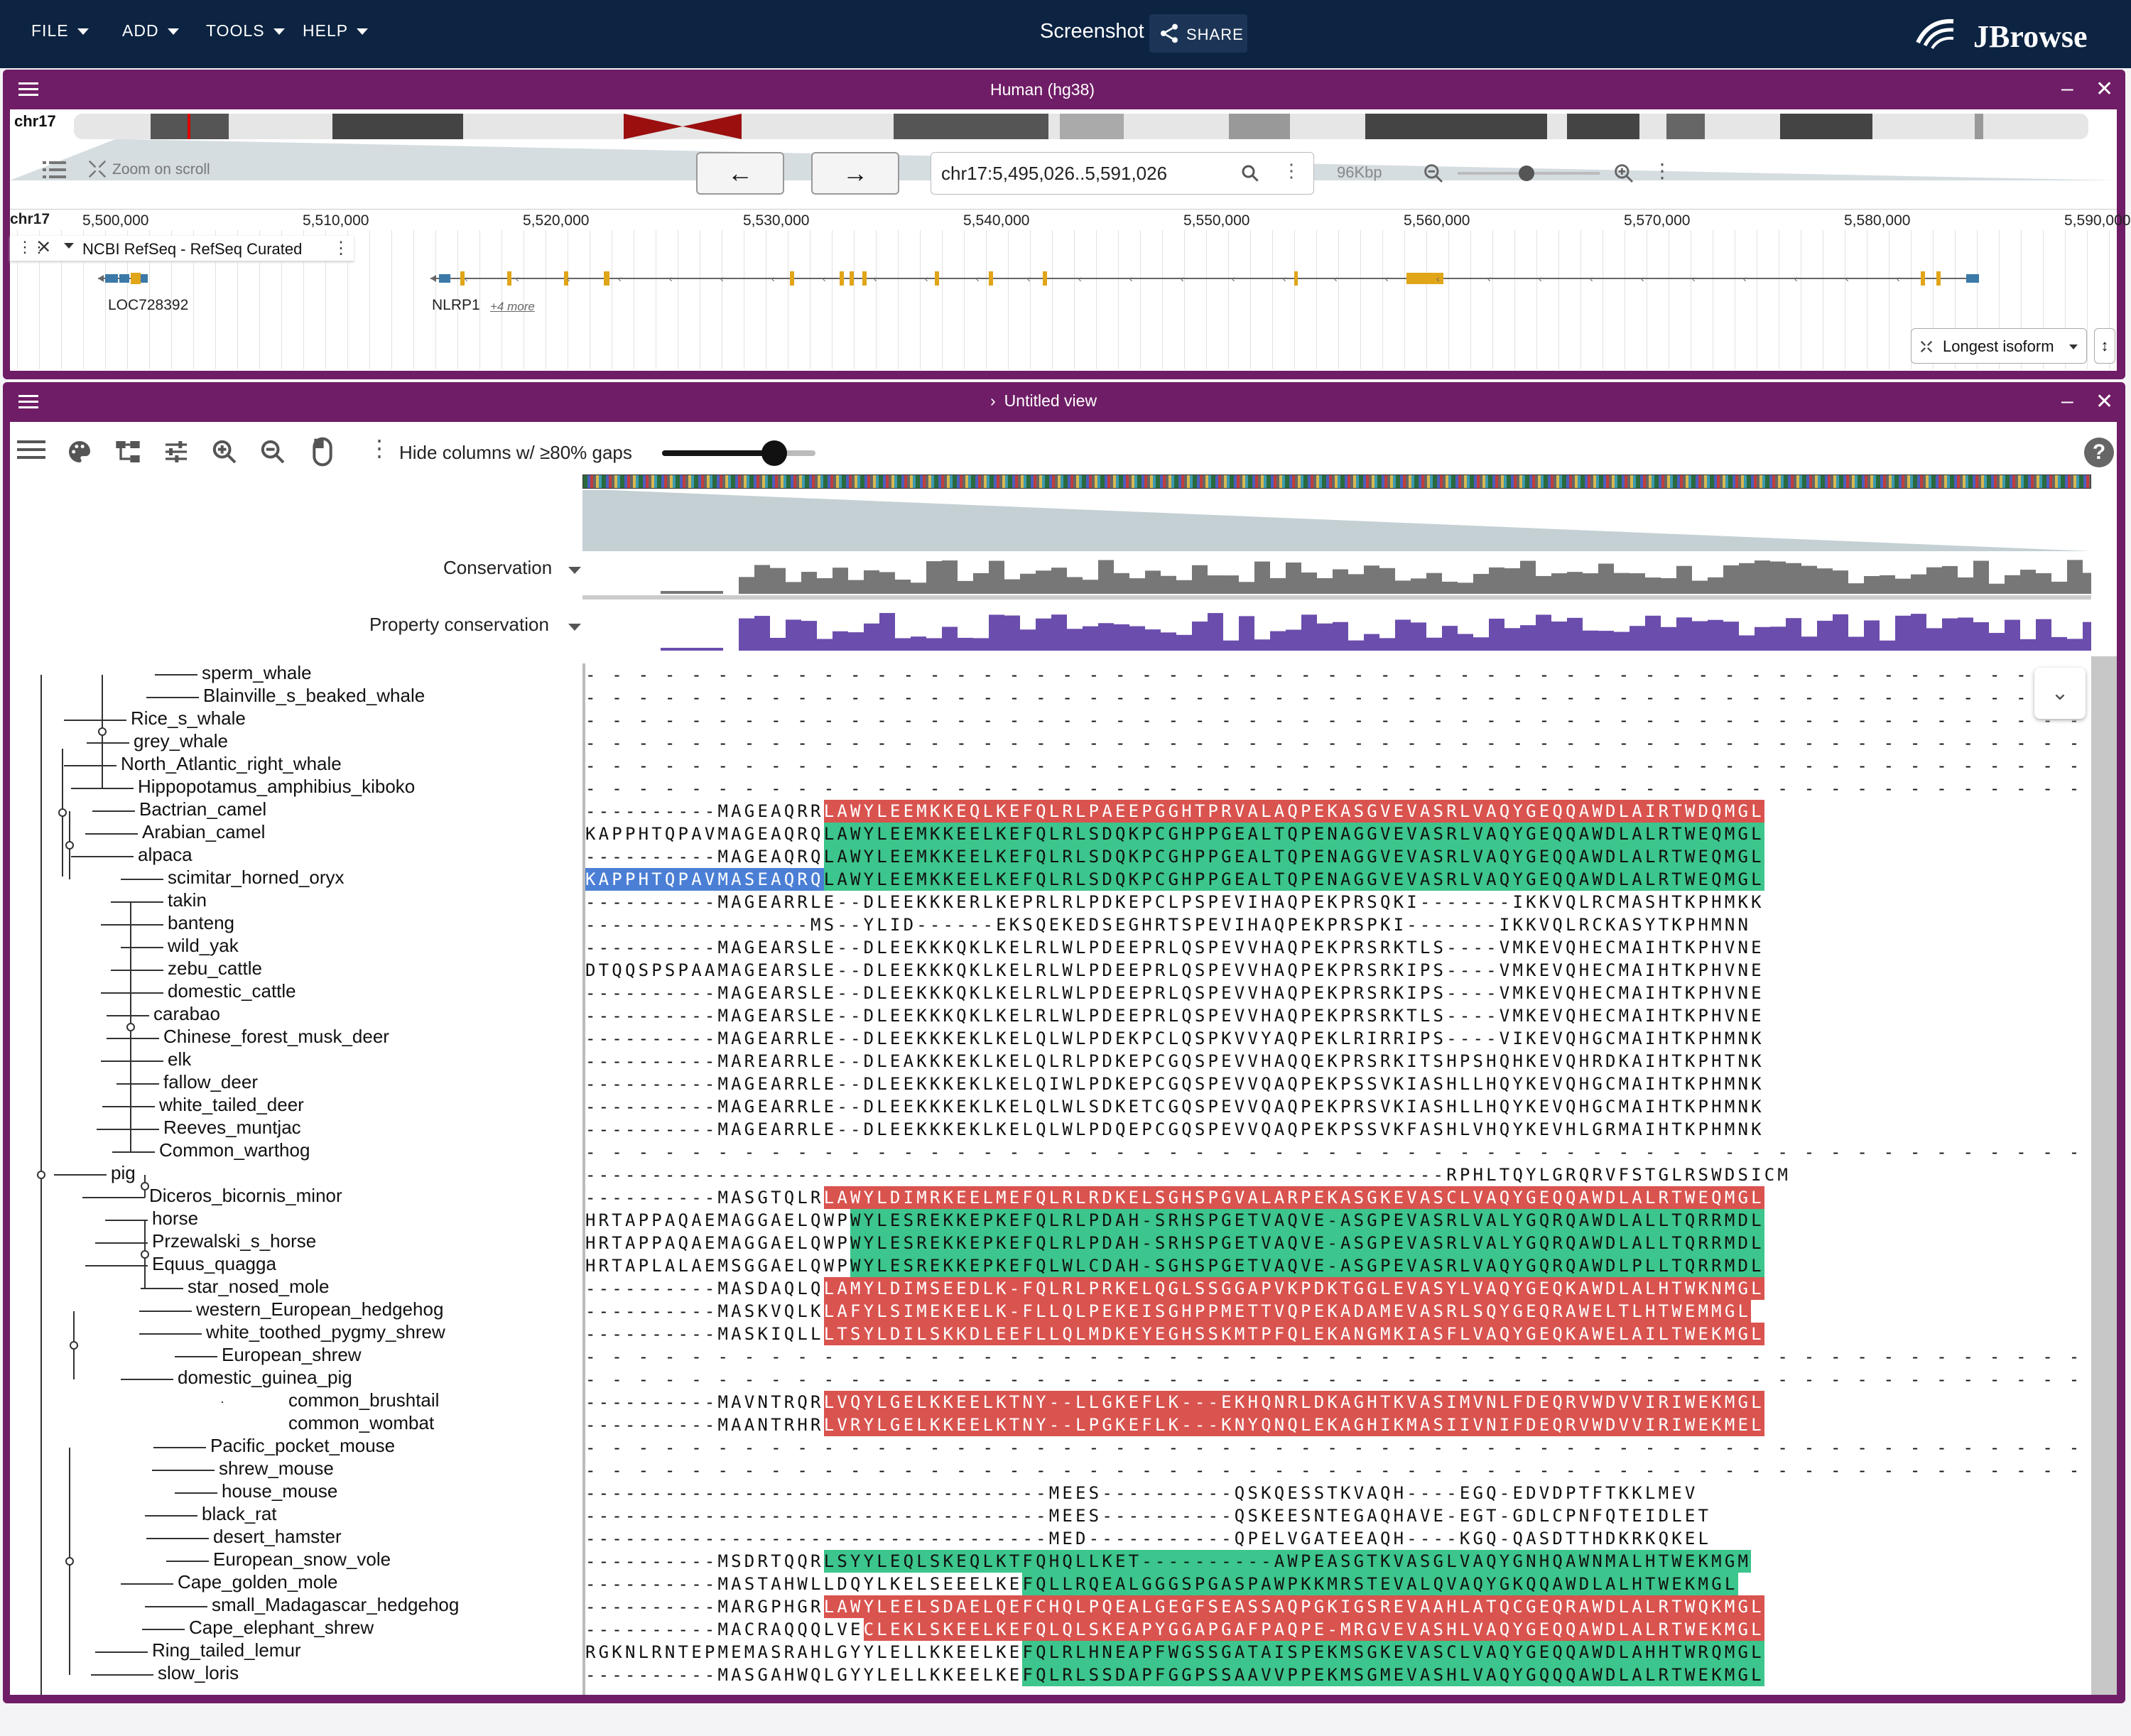 This screenshot has width=2131, height=1736. What do you see at coordinates (246, 1195) in the screenshot?
I see `species-label: Diceros_bicornis_minor` at bounding box center [246, 1195].